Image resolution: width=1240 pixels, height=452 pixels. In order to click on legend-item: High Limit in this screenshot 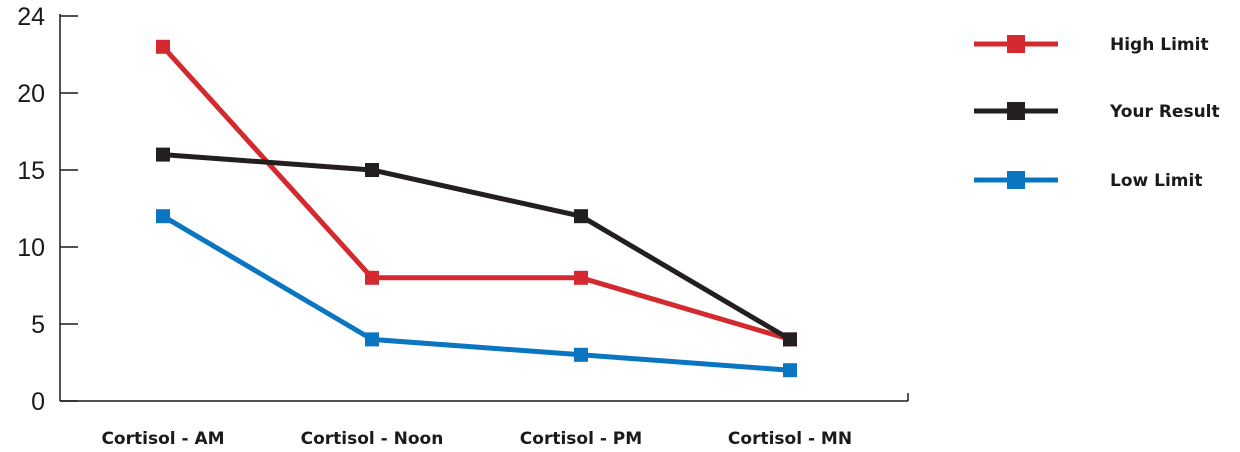, I will do `click(1091, 45)`.